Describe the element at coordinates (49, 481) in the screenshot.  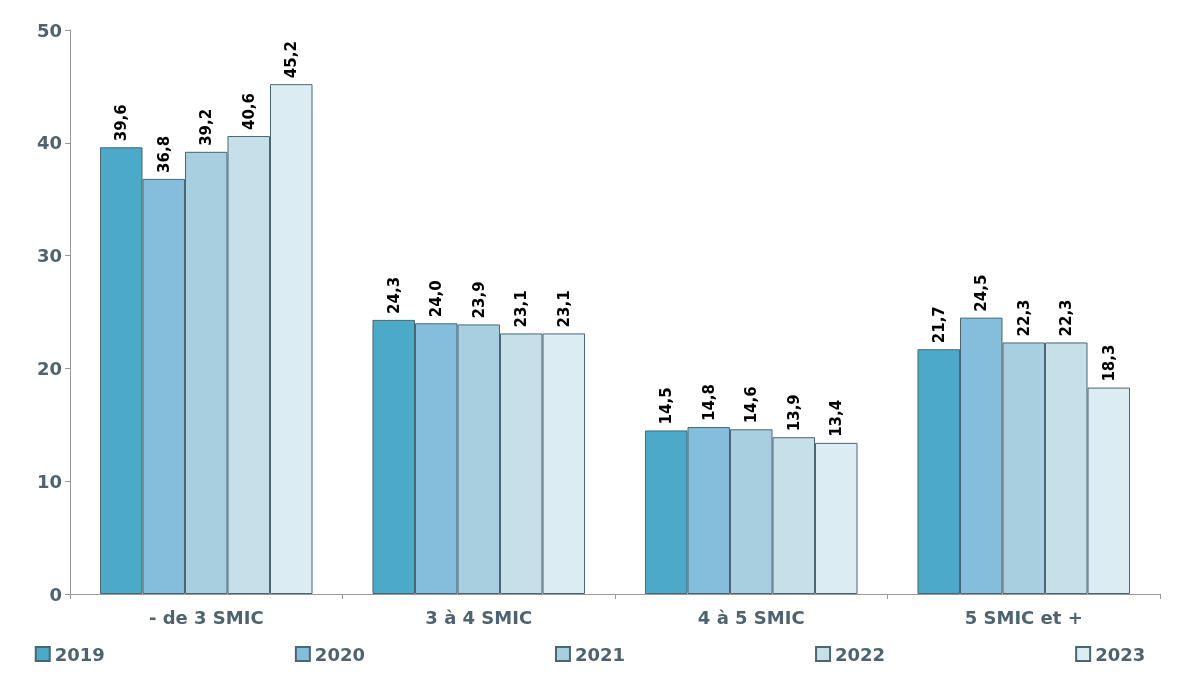
I see `y-tick-label: 10` at that location.